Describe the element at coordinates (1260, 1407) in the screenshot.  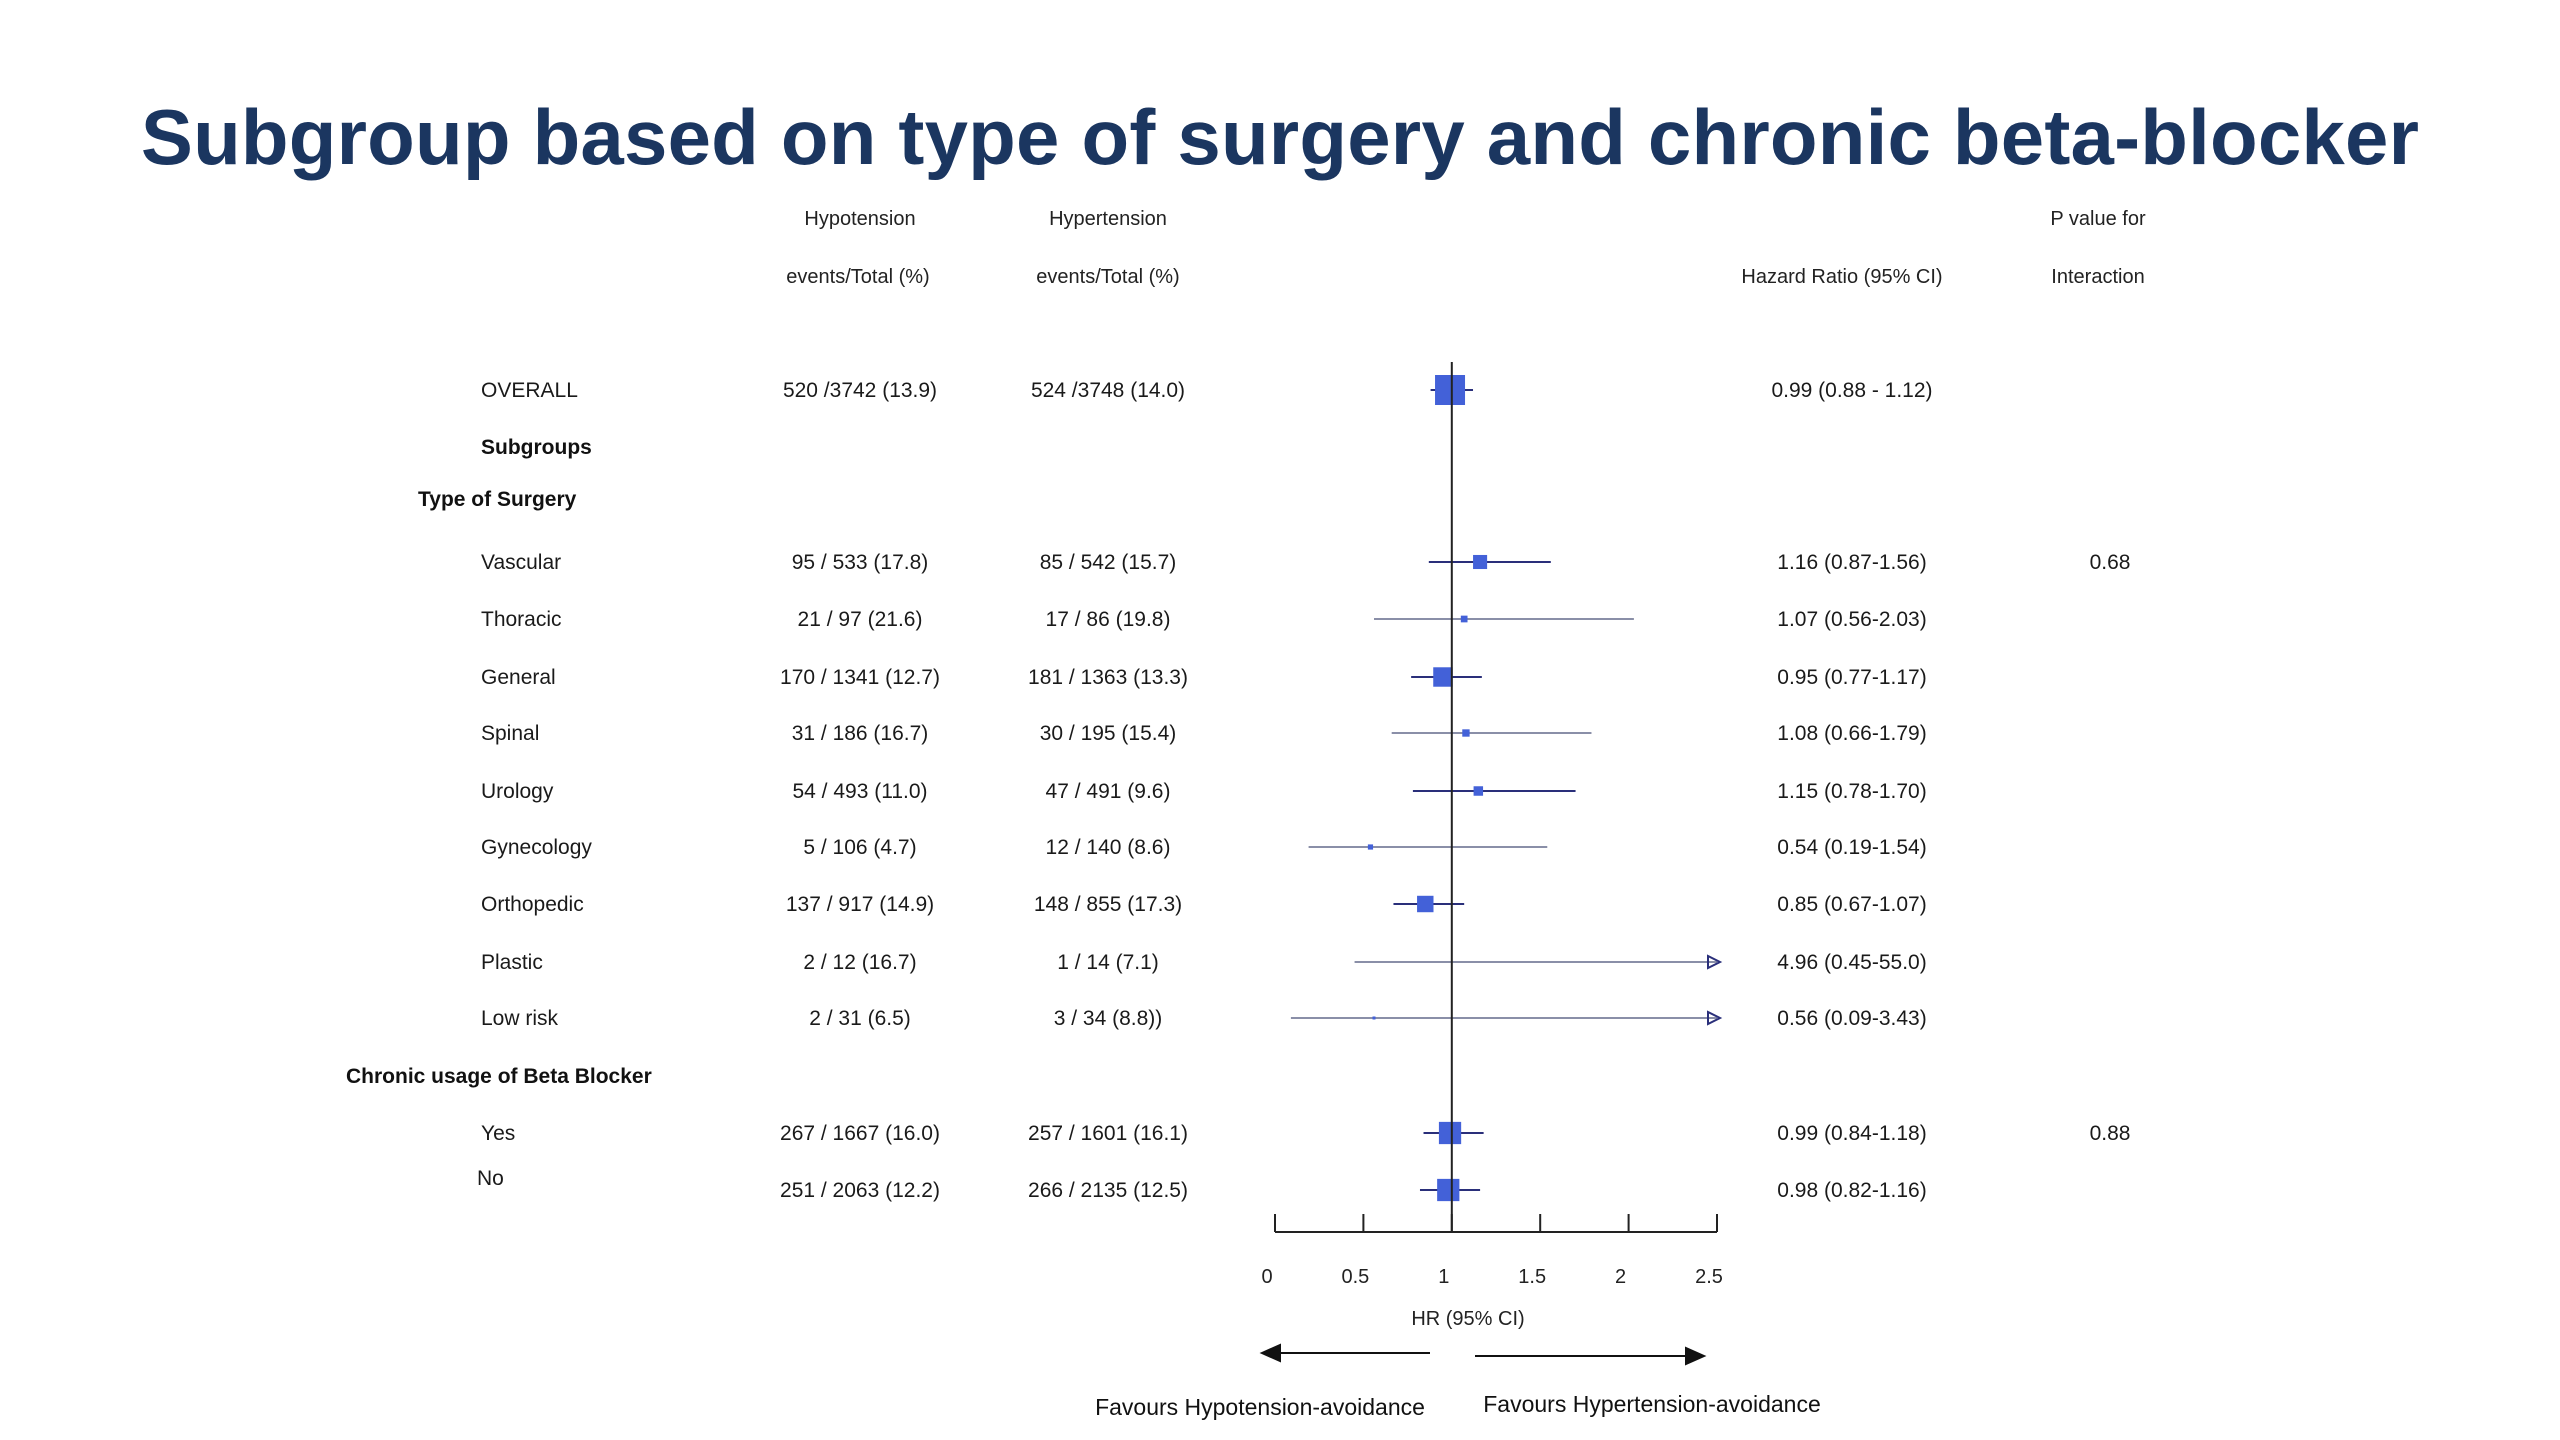
I see `favours-left-label: Favours Hypotension-avoidance` at that location.